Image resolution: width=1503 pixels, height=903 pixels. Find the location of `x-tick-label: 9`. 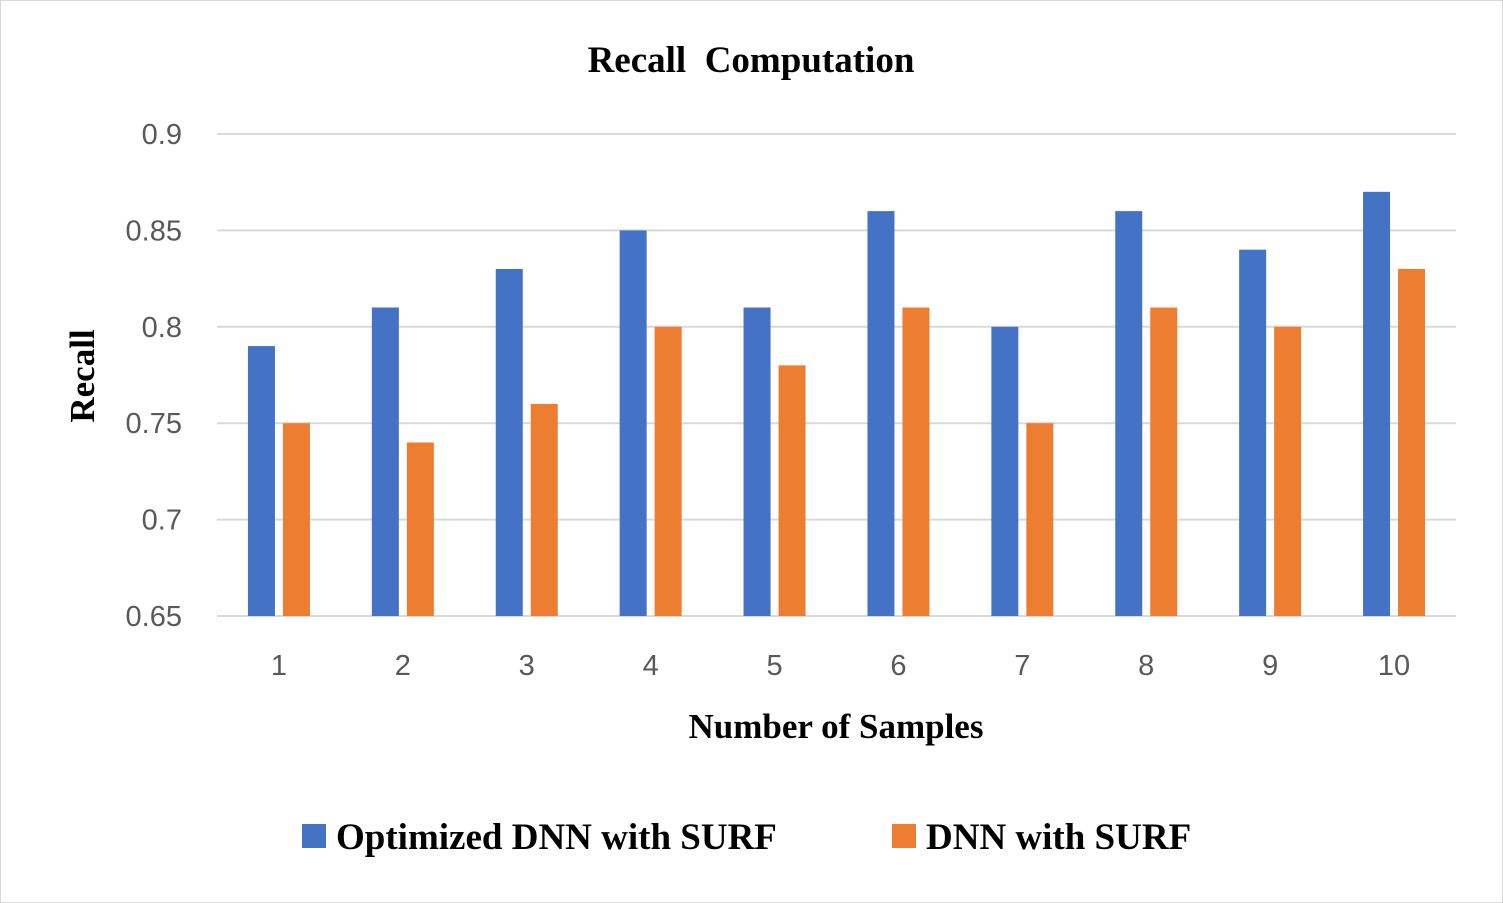

x-tick-label: 9 is located at coordinates (1270, 666).